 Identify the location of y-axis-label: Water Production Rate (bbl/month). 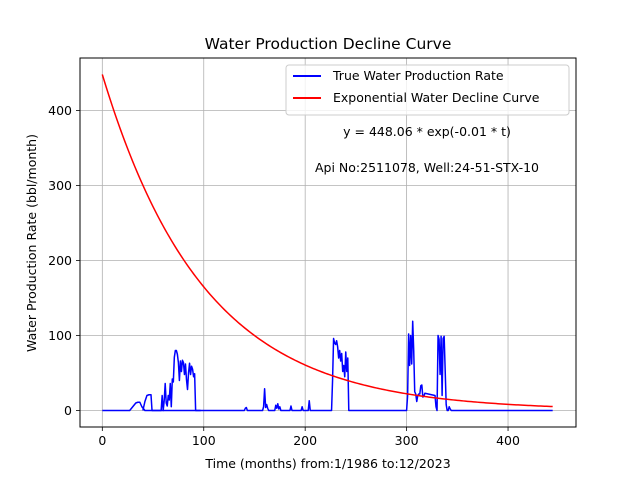
(31, 243).